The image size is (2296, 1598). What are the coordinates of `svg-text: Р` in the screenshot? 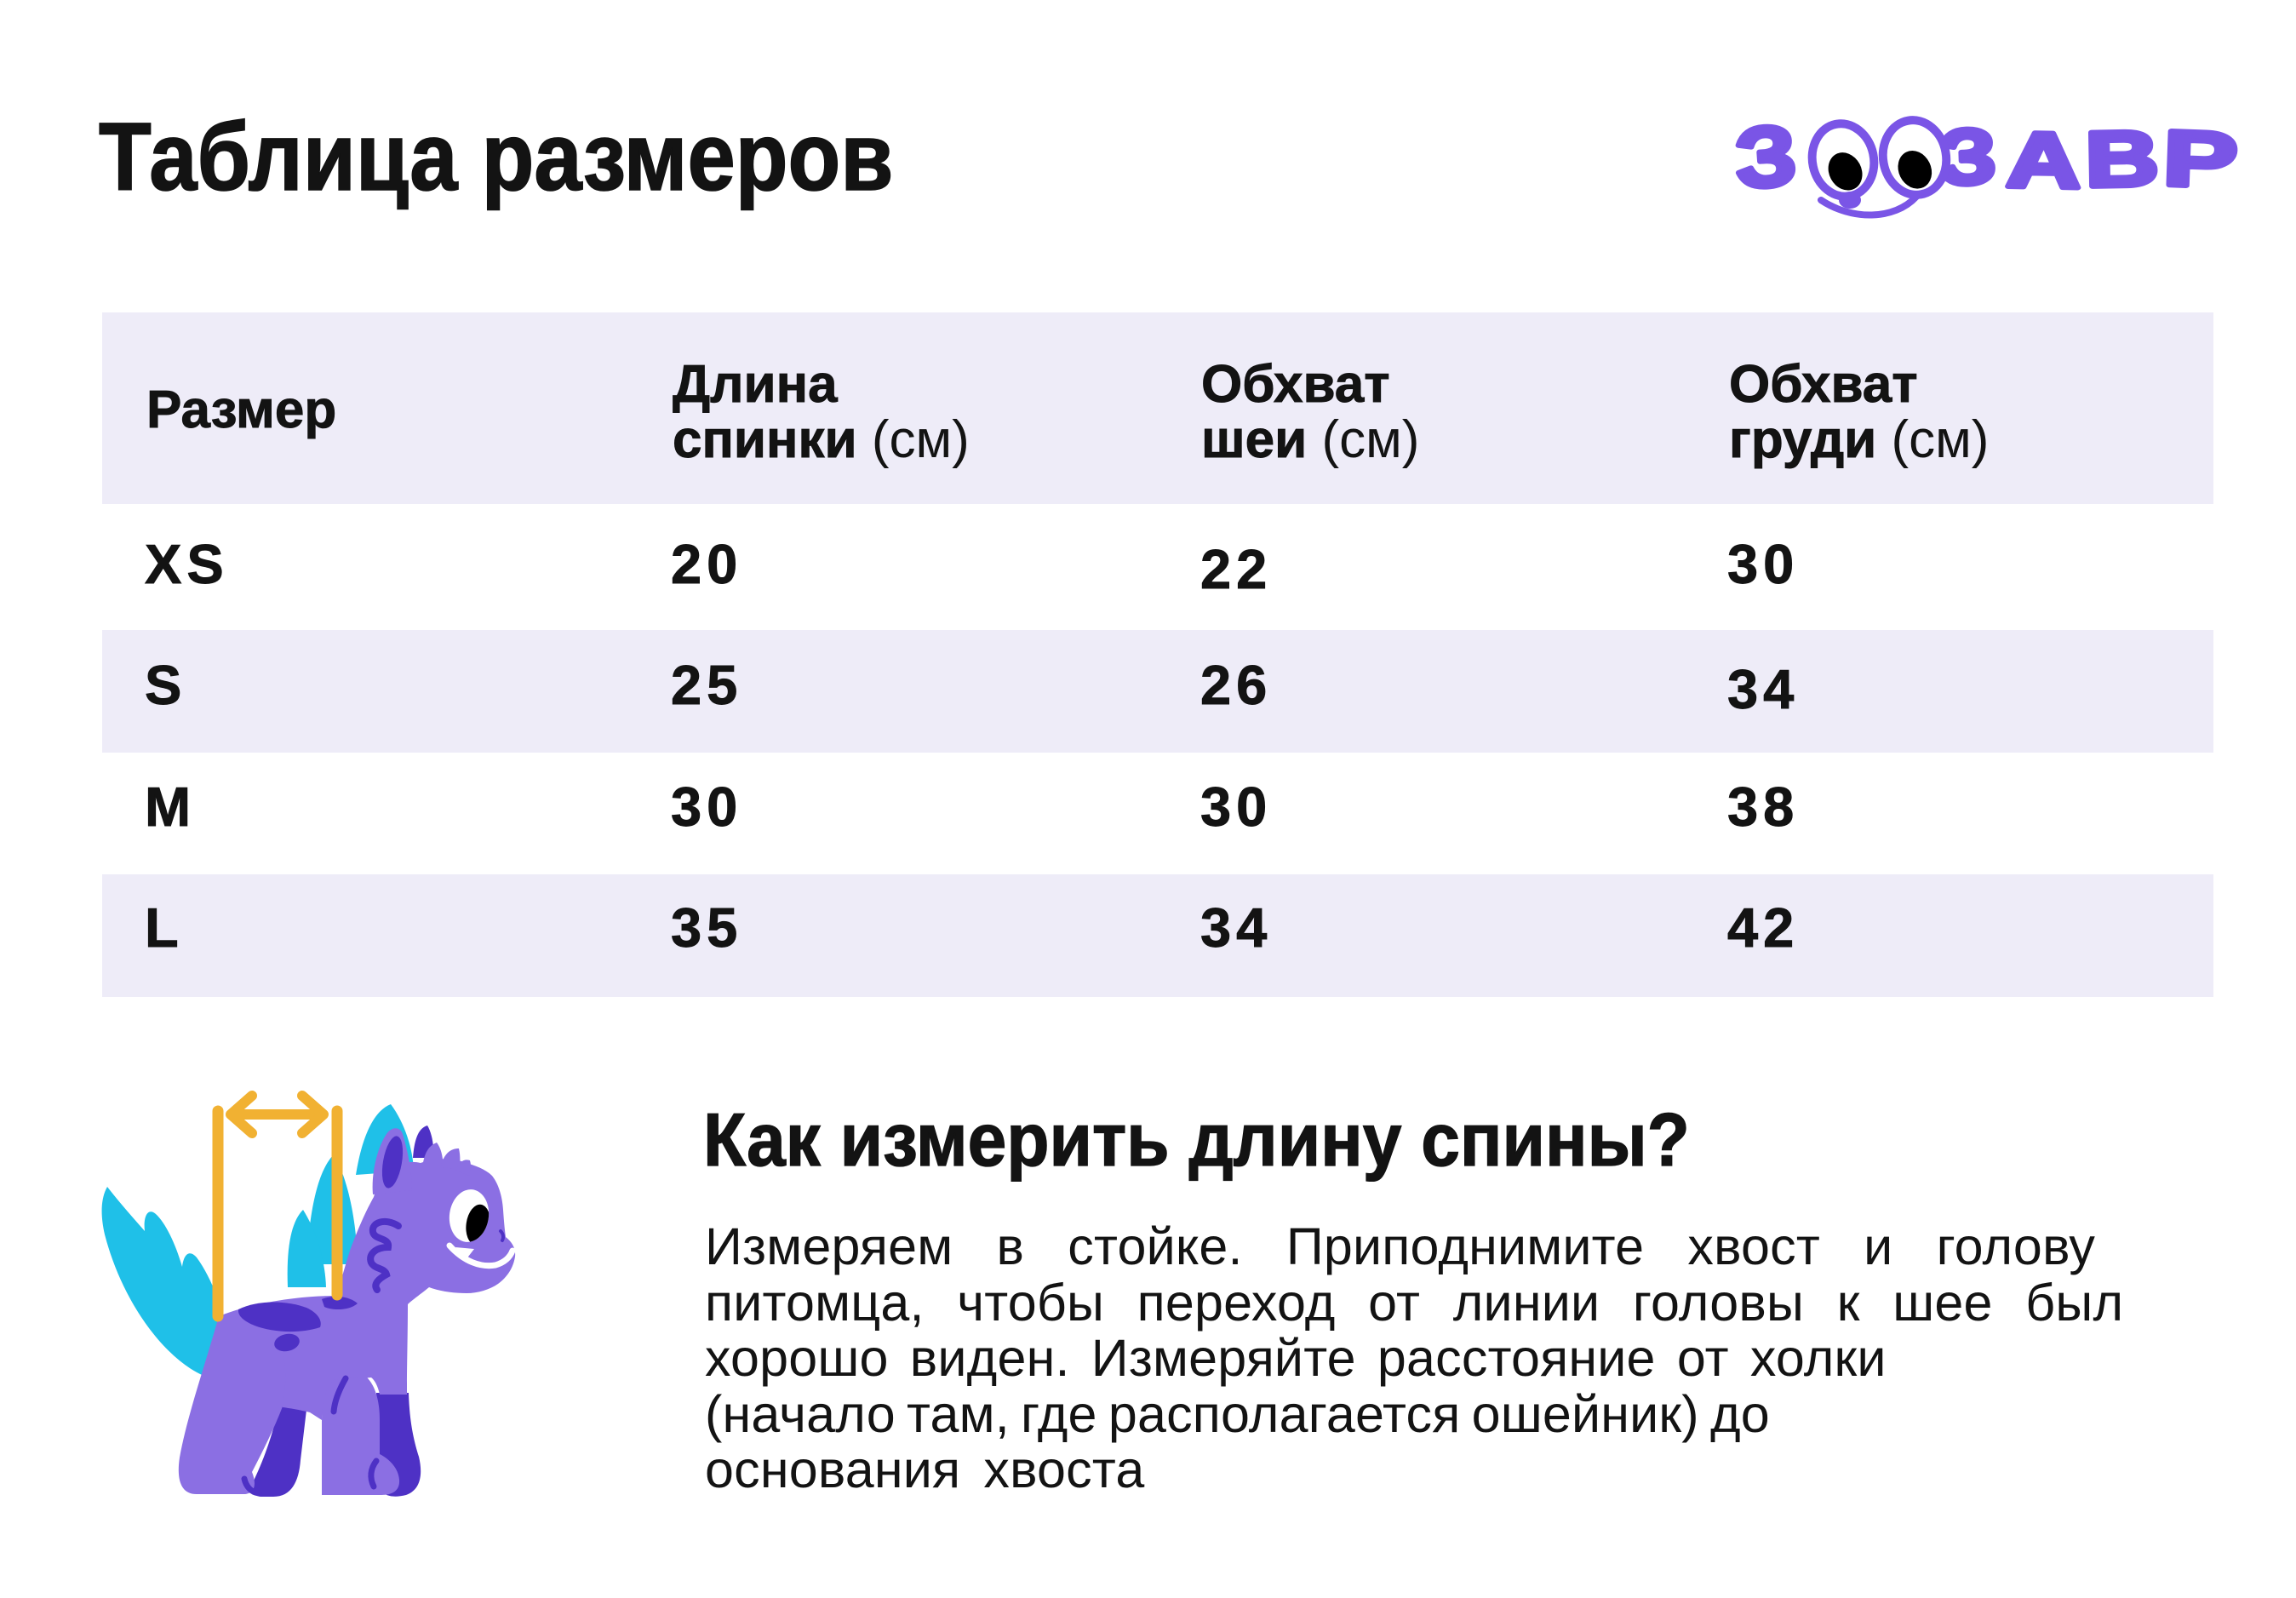 It's located at (2200, 159).